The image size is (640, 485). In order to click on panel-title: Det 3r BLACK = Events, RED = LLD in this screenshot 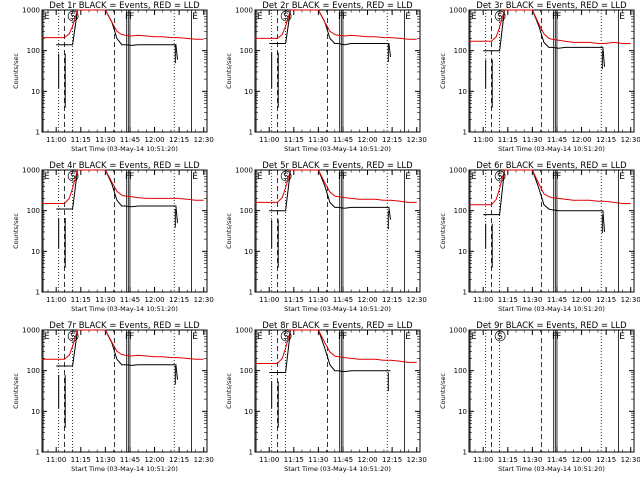, I will do `click(551, 6)`.